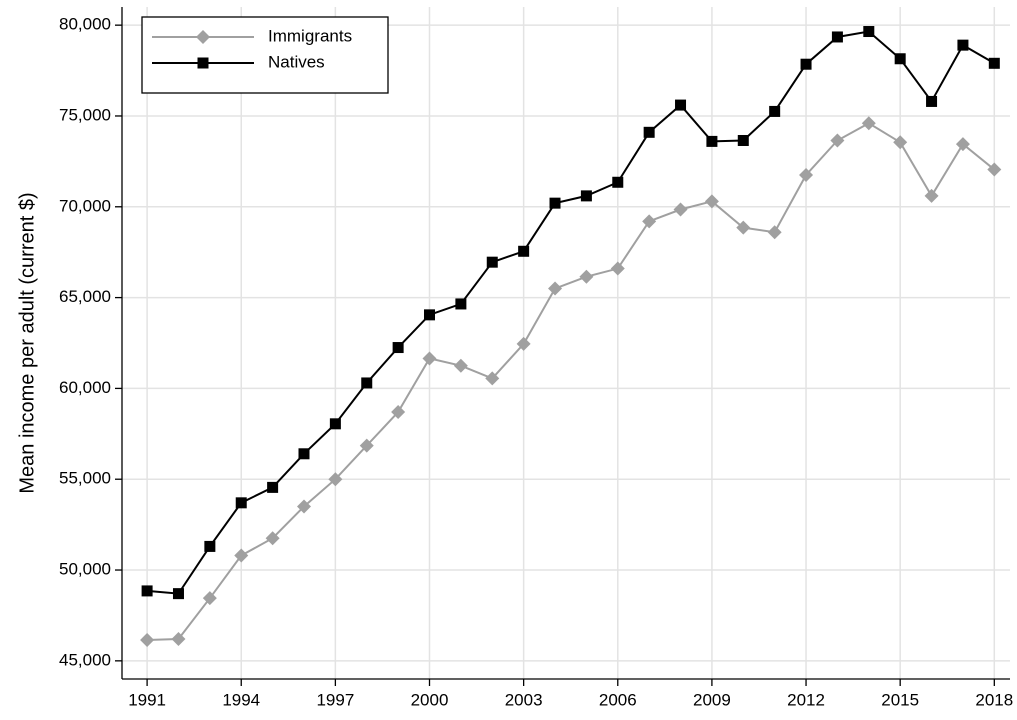  What do you see at coordinates (147, 699) in the screenshot?
I see `x-tick-label: 1991` at bounding box center [147, 699].